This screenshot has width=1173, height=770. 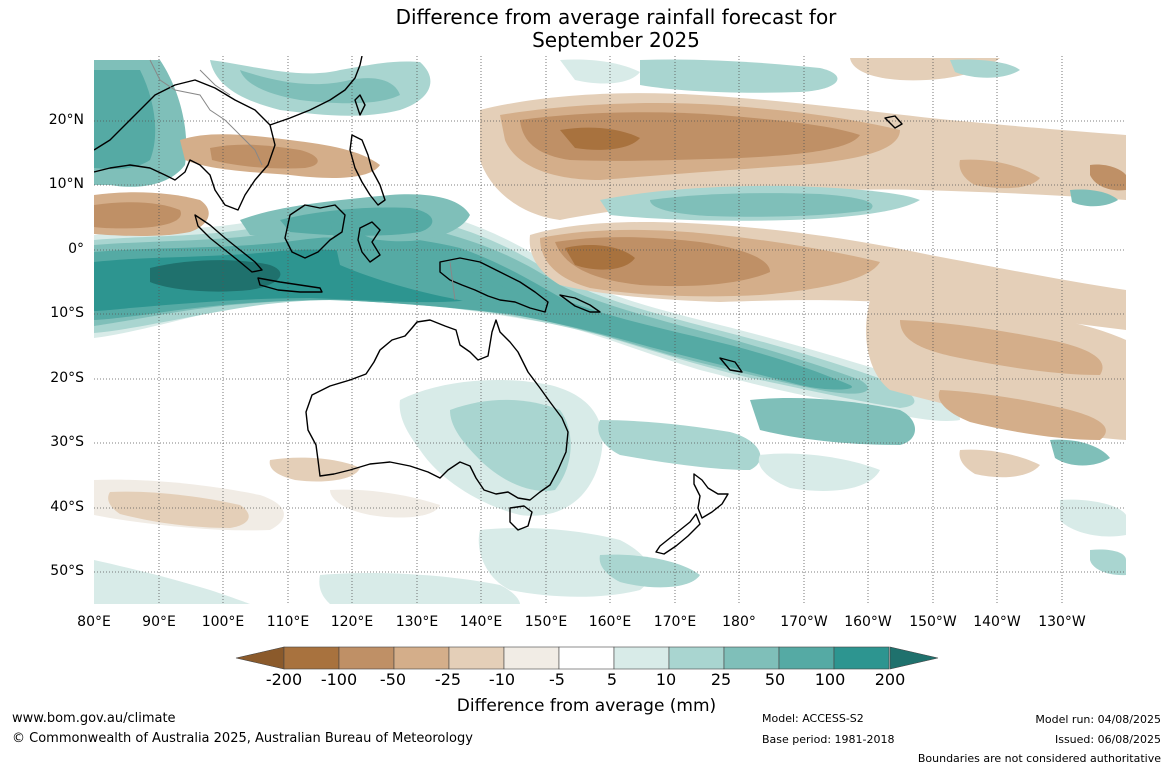 What do you see at coordinates (502, 679) in the screenshot?
I see `colorbar-tick-label: -10` at bounding box center [502, 679].